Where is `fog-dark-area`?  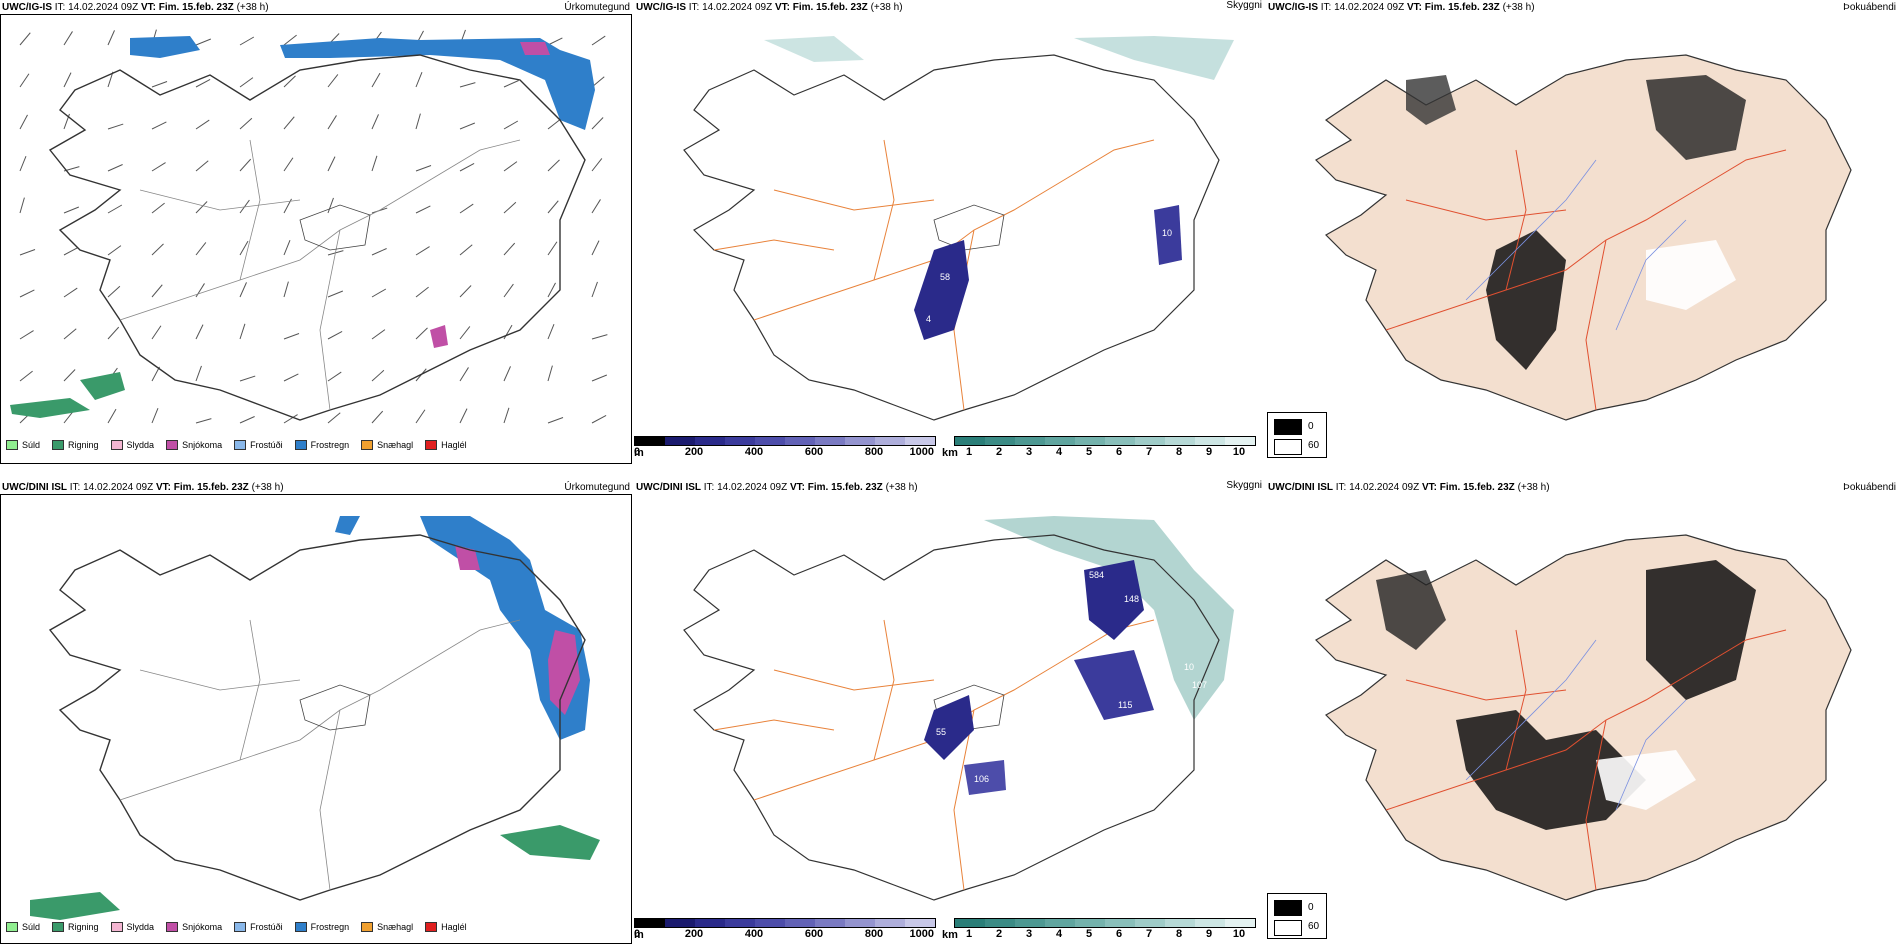
fog-dark-area is located at coordinates (1431, 100).